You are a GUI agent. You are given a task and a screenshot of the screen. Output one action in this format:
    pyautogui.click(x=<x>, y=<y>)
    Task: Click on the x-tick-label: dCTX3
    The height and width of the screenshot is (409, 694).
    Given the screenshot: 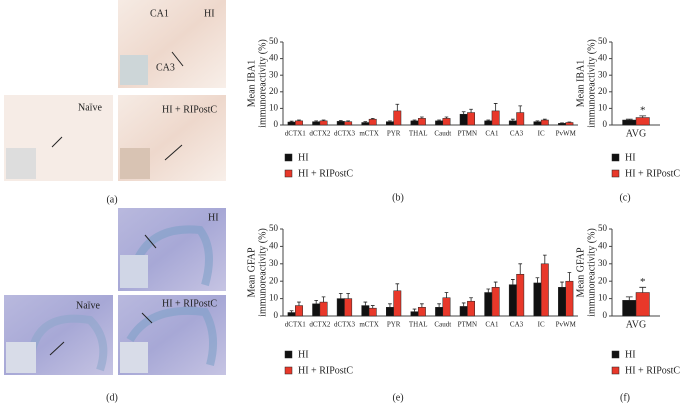 What is the action you would take?
    pyautogui.click(x=345, y=325)
    